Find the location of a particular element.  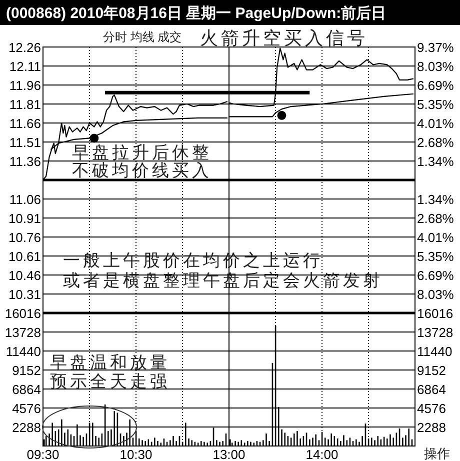

text: 操作 is located at coordinates (437, 453).